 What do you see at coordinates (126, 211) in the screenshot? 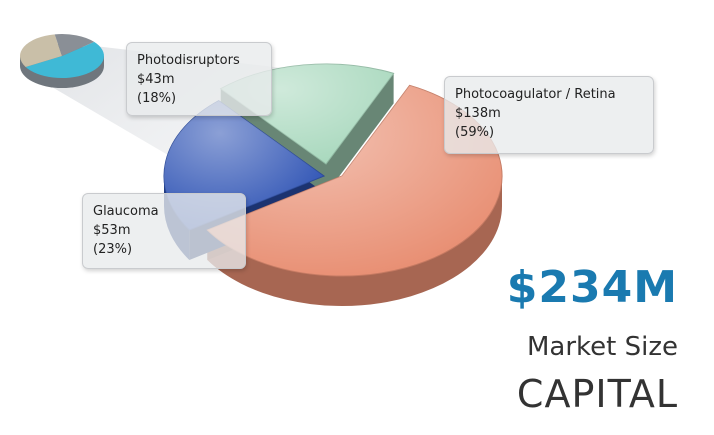
I see `slice-label-glaucoma: Glaucoma` at bounding box center [126, 211].